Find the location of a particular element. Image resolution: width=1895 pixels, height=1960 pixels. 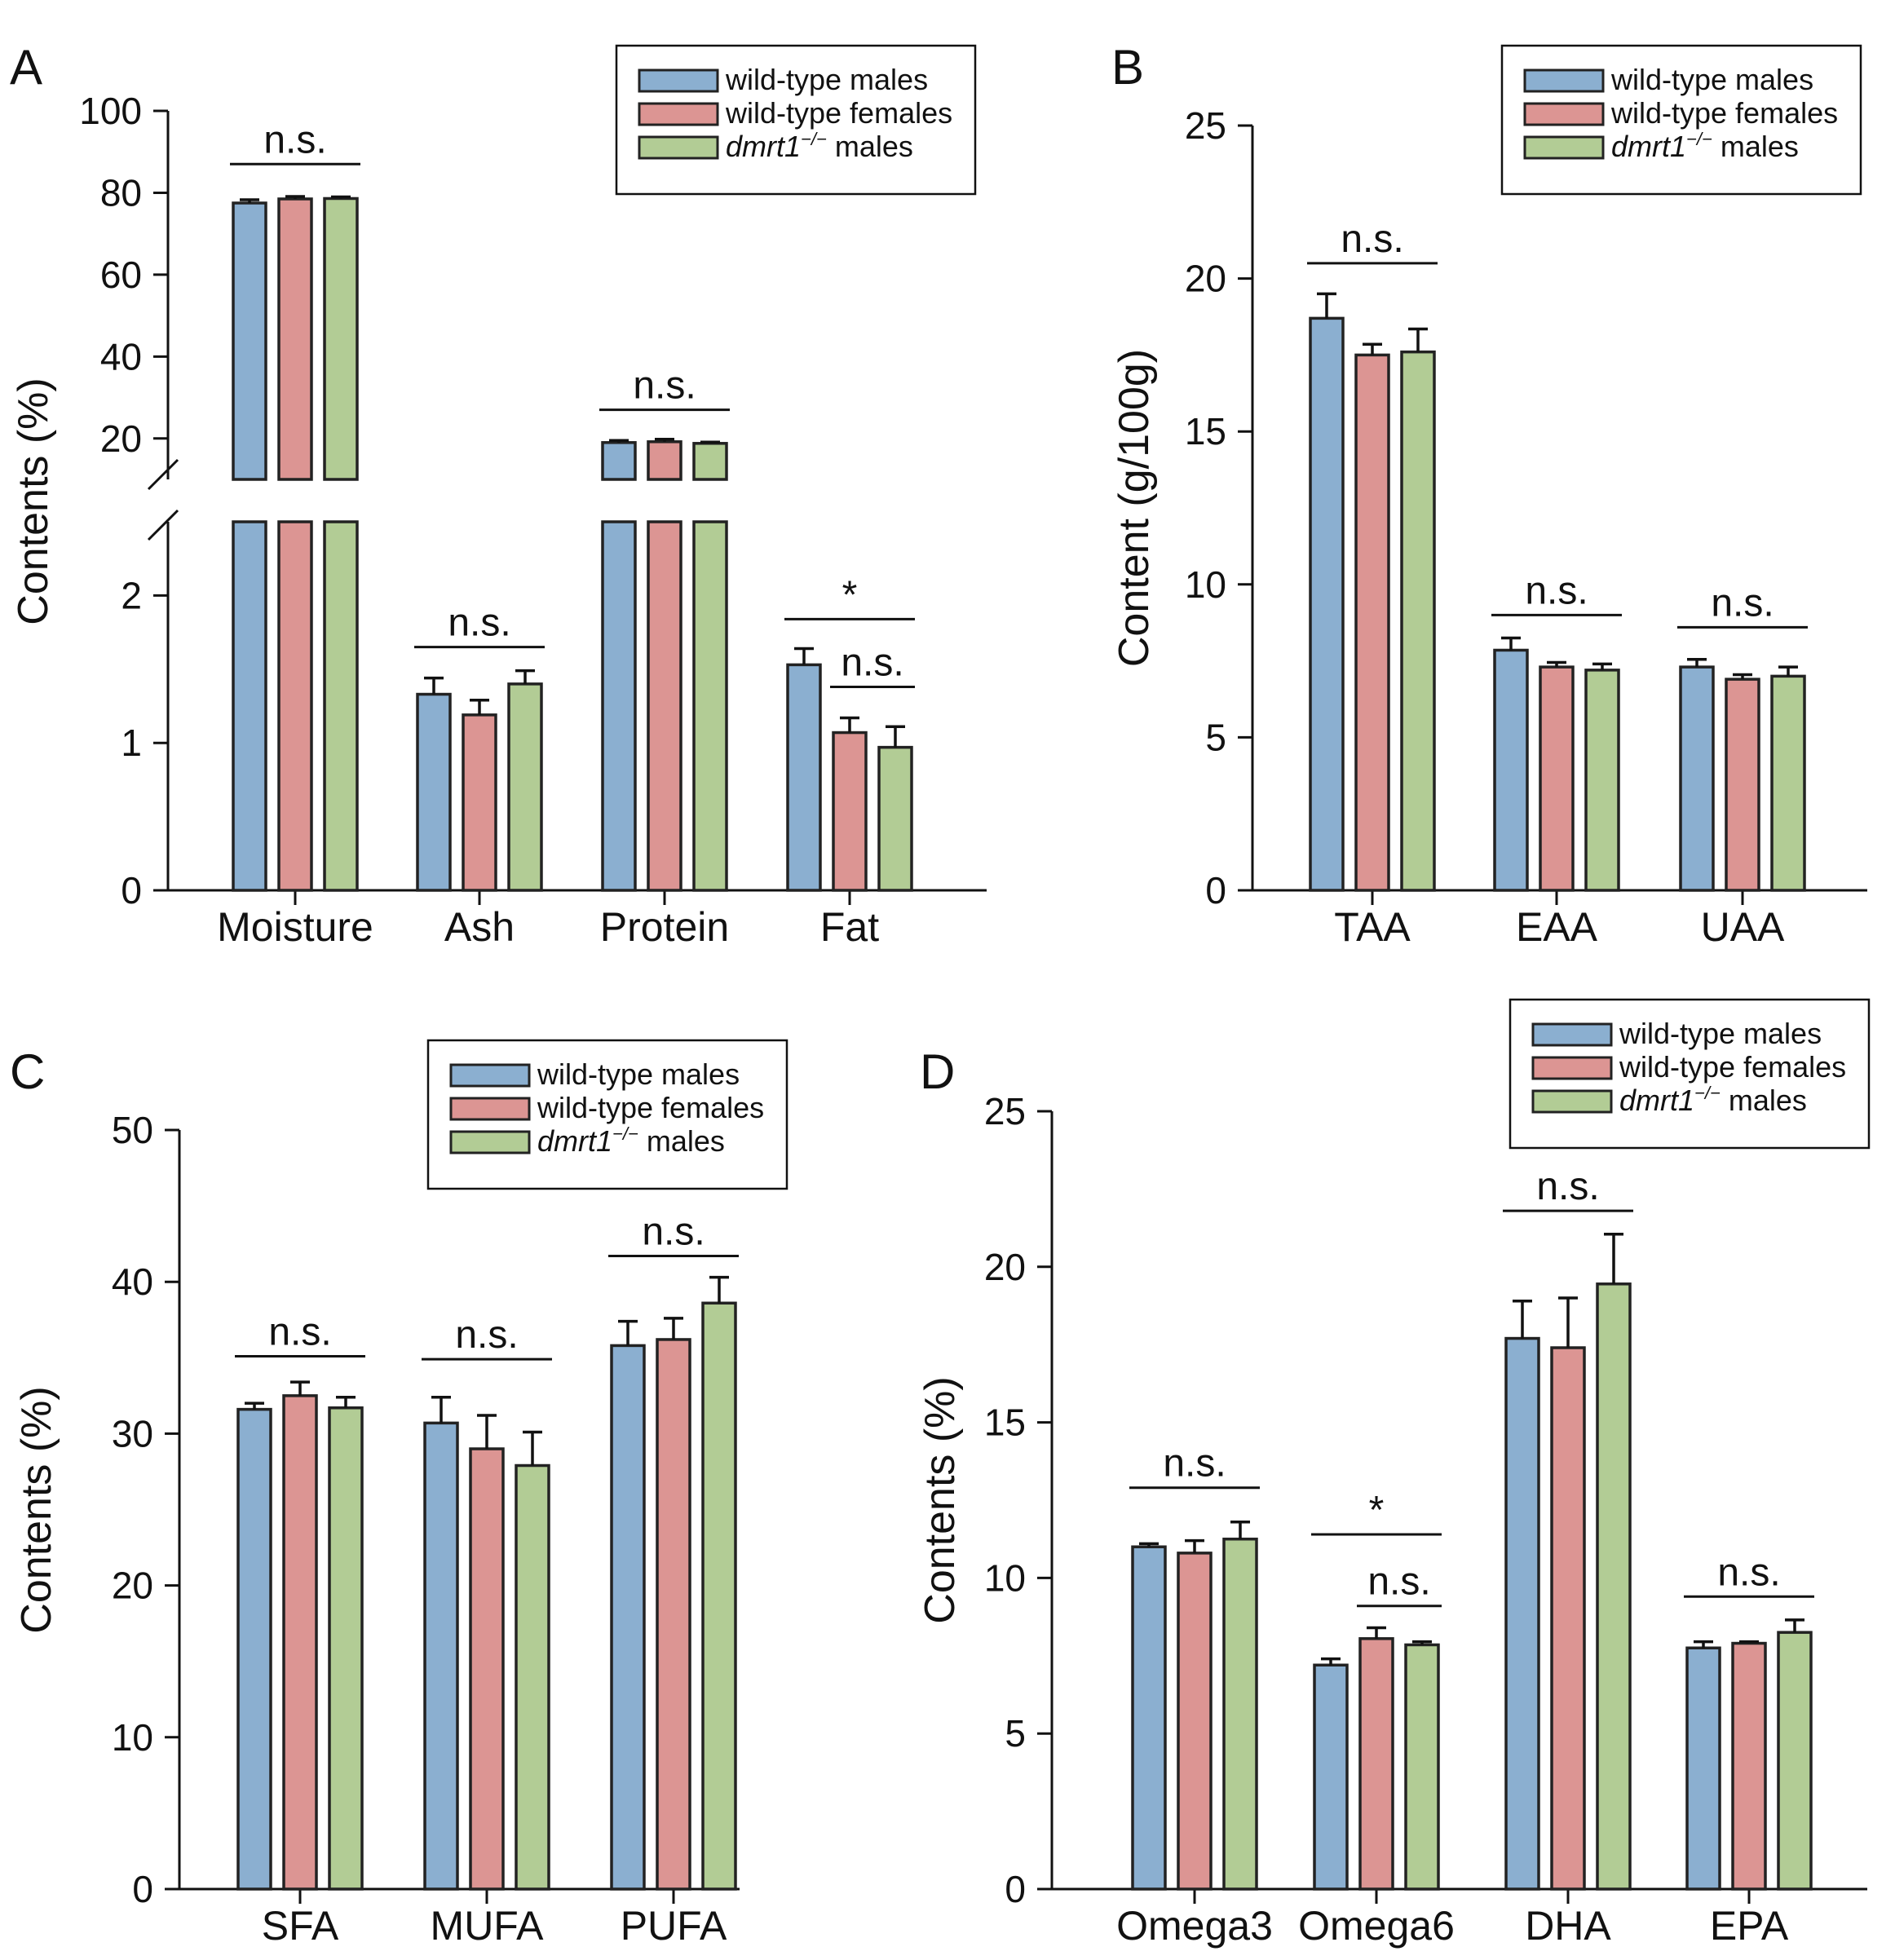

significance-label: * is located at coordinates (850, 595).